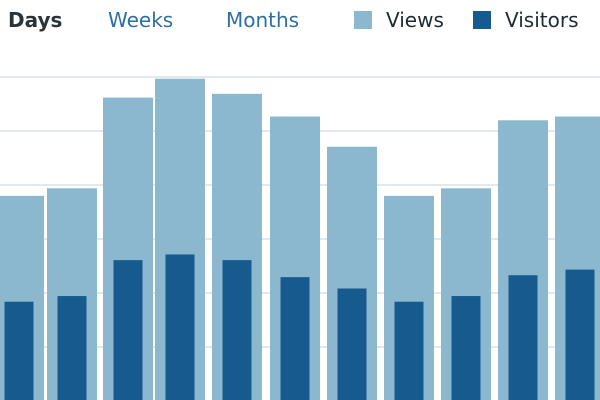  I want to click on legend-swatch-visitors, so click(482, 20).